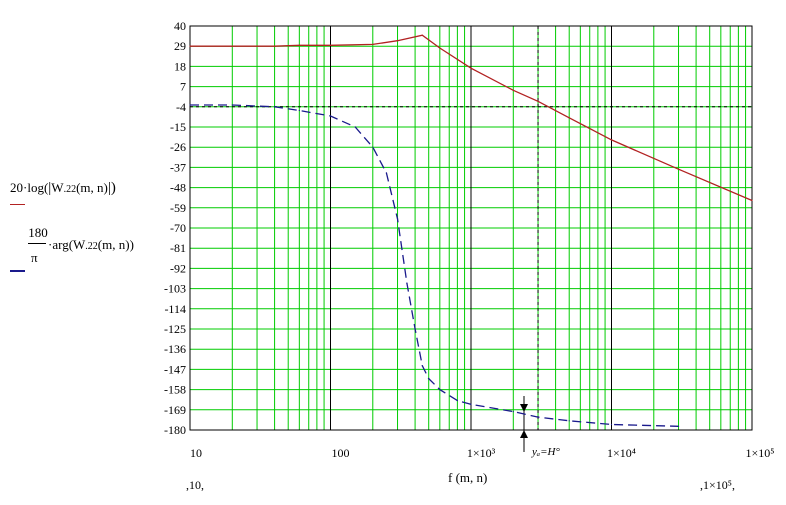 The width and height of the screenshot is (786, 505). What do you see at coordinates (175, 410) in the screenshot?
I see `y-tick-label: -169` at bounding box center [175, 410].